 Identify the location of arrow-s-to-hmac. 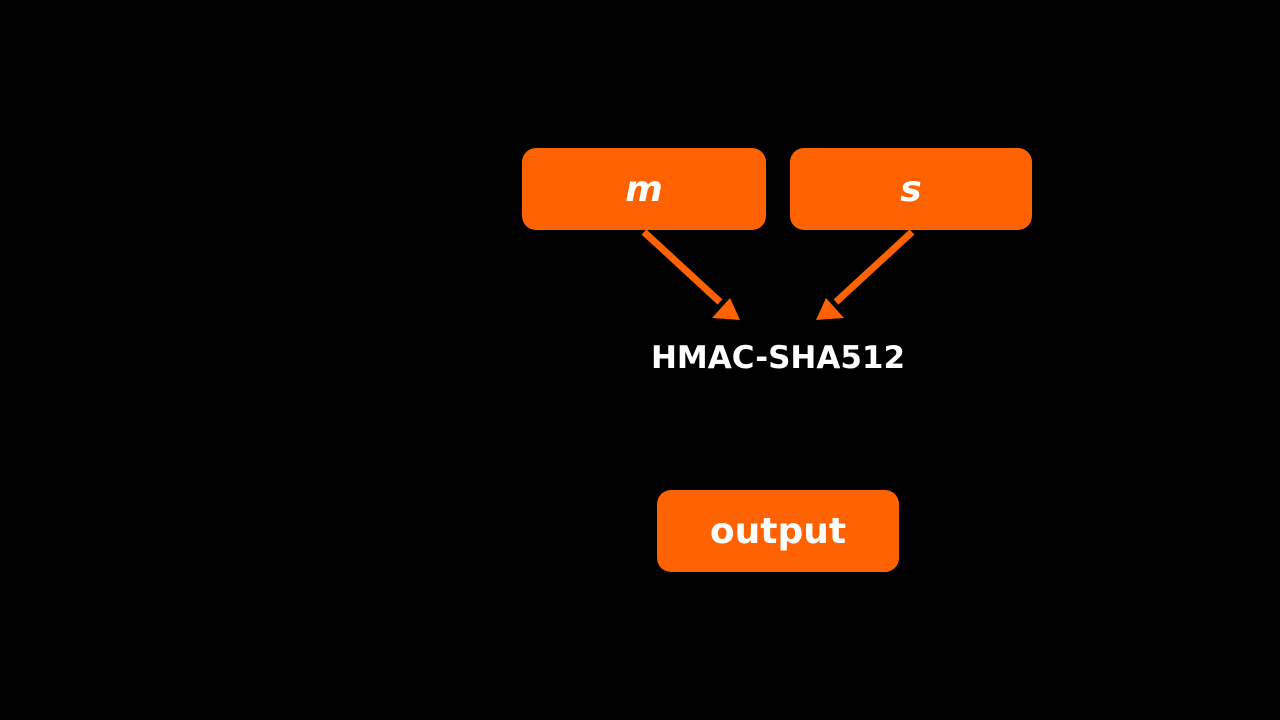
(865, 274).